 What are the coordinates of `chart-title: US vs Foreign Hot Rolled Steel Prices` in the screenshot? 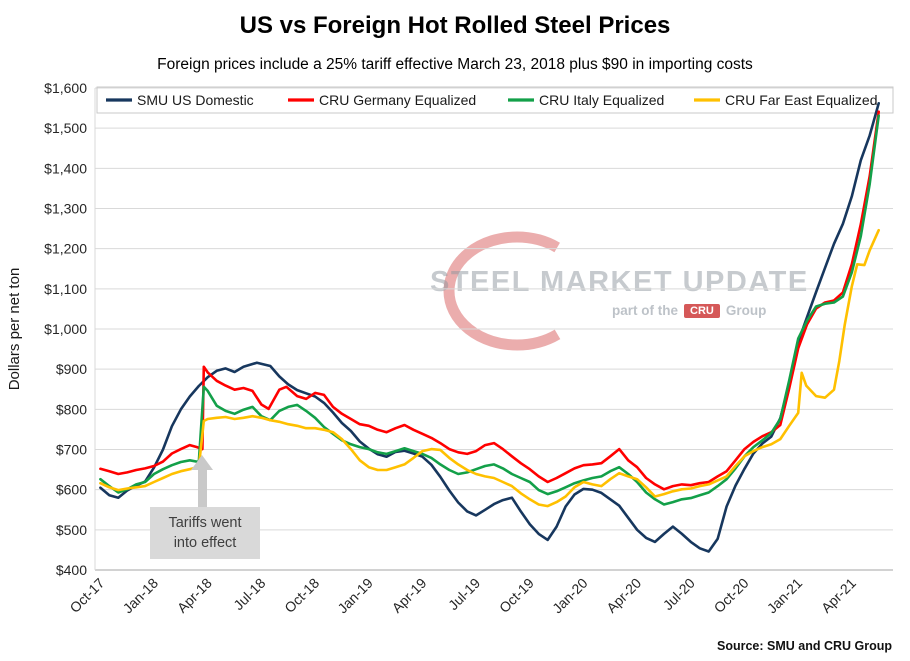 It's located at (455, 25).